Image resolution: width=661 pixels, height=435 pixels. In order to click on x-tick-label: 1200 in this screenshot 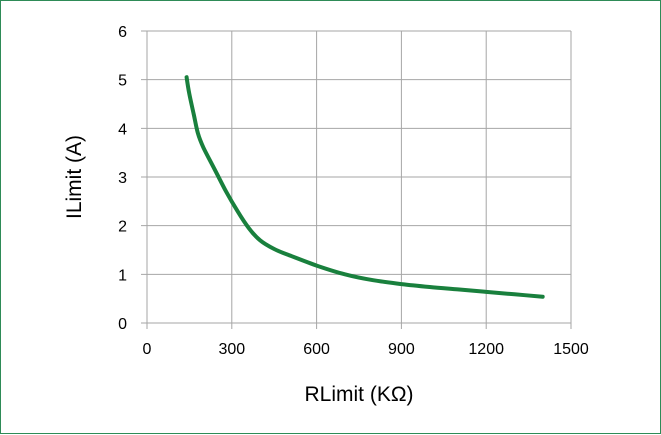, I will do `click(486, 349)`.